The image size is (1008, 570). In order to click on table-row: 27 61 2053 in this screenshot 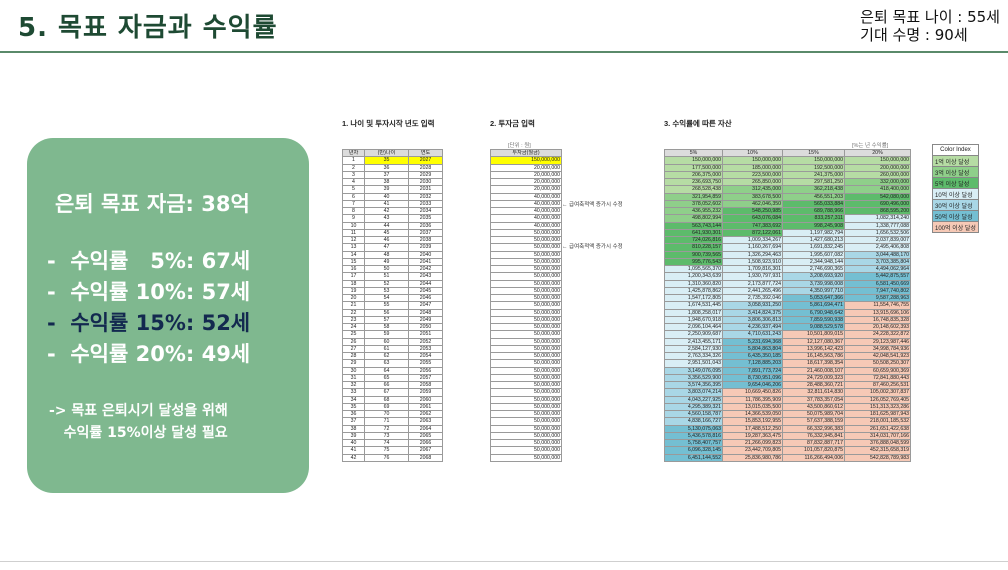, I will do `click(392, 349)`.